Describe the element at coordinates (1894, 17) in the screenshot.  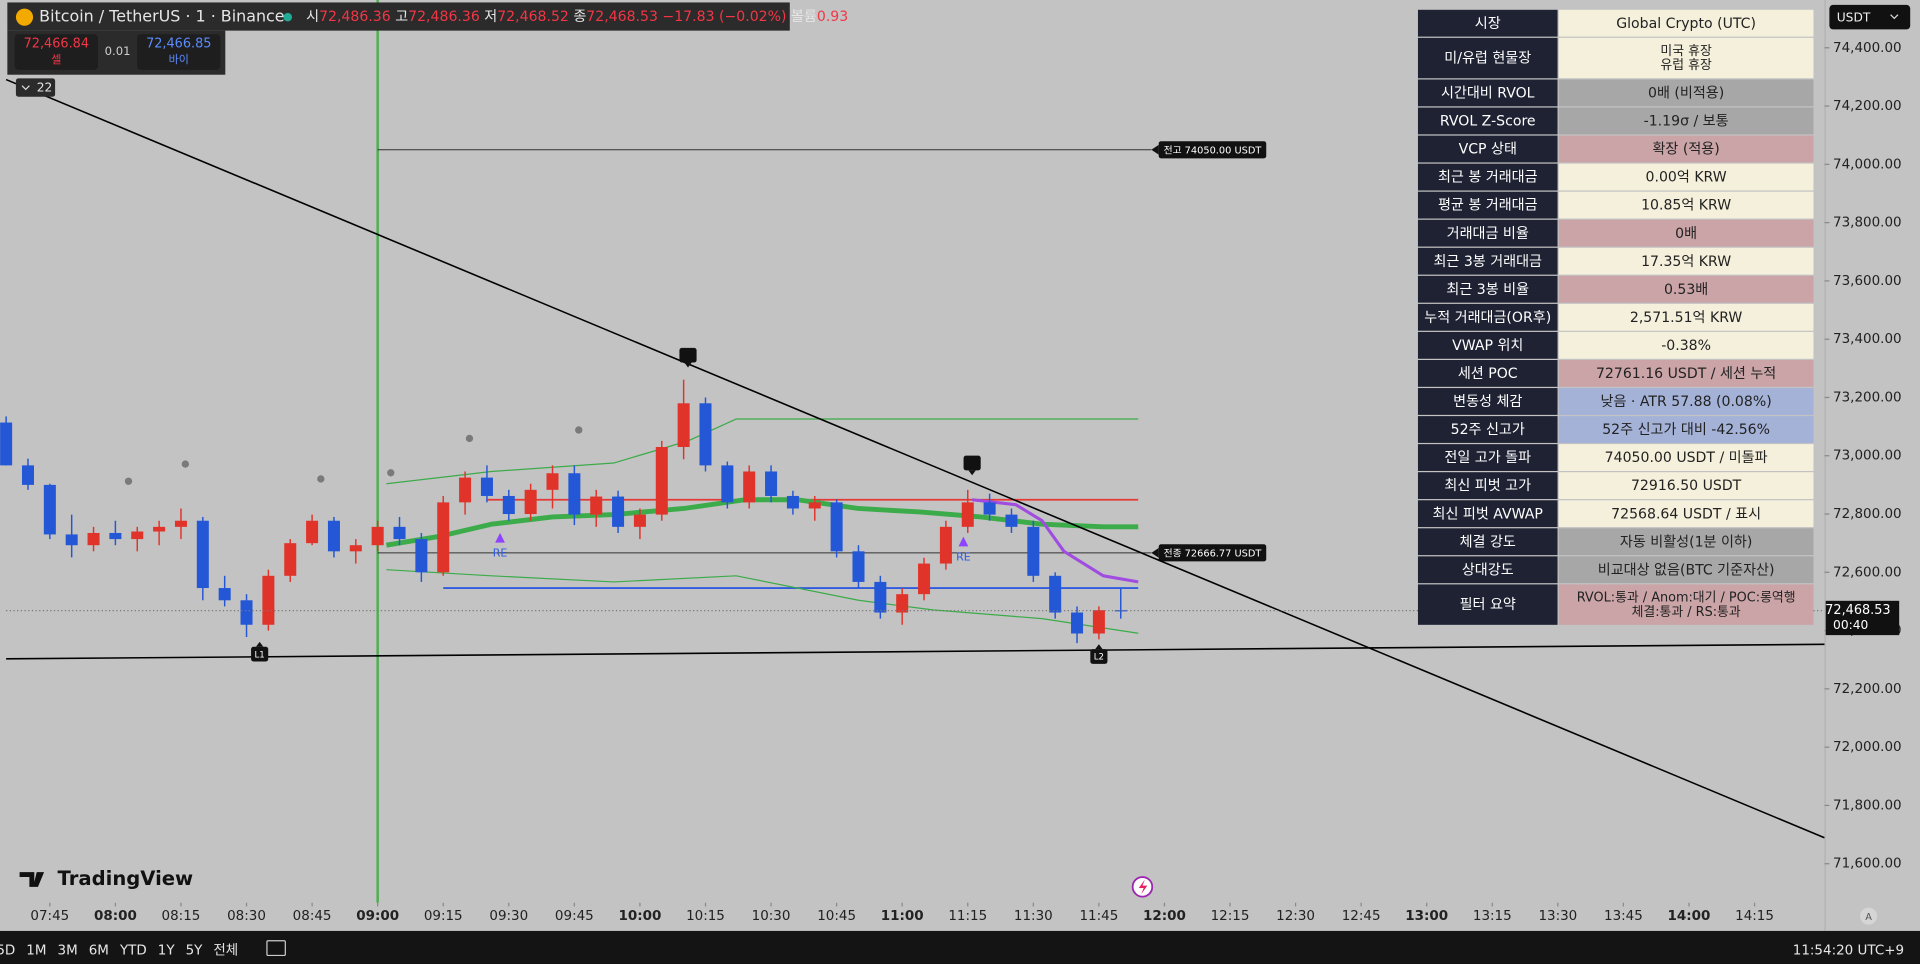
I see `chevron` at that location.